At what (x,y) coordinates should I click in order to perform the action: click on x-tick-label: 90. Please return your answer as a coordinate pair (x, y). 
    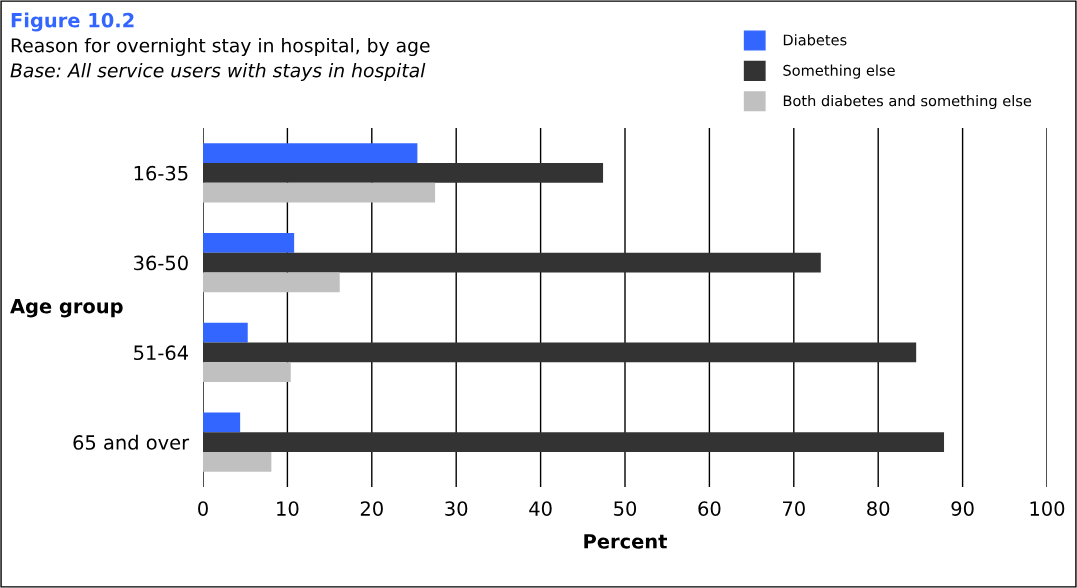
    Looking at the image, I should click on (962, 508).